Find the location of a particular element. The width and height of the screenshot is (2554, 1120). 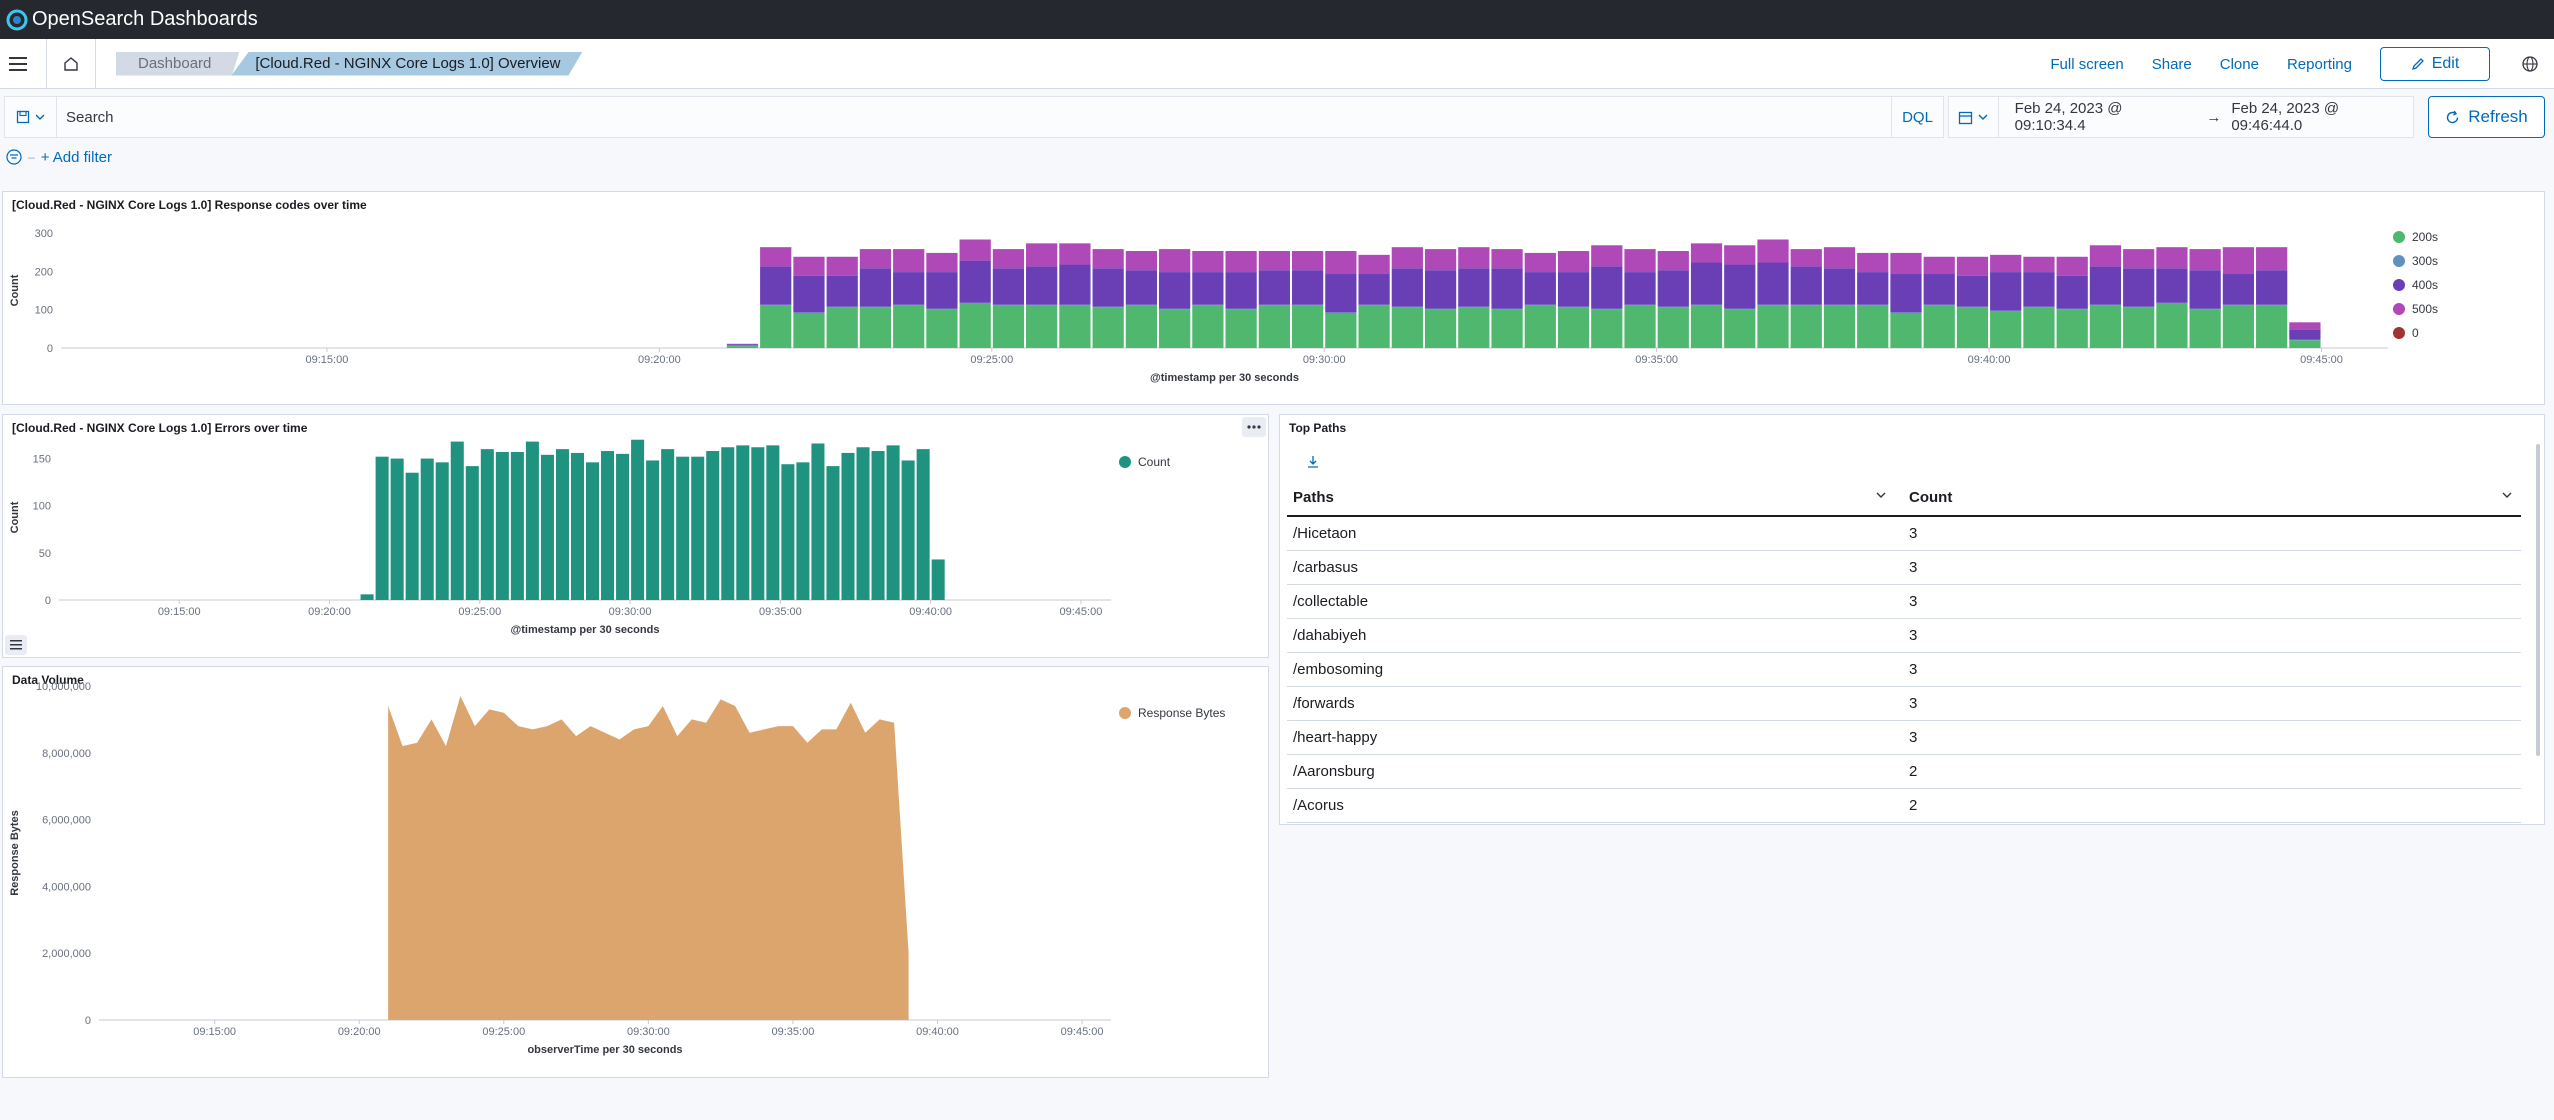

end-date: Feb 24, 2023 @ 09:46:44.0 is located at coordinates (2285, 117).